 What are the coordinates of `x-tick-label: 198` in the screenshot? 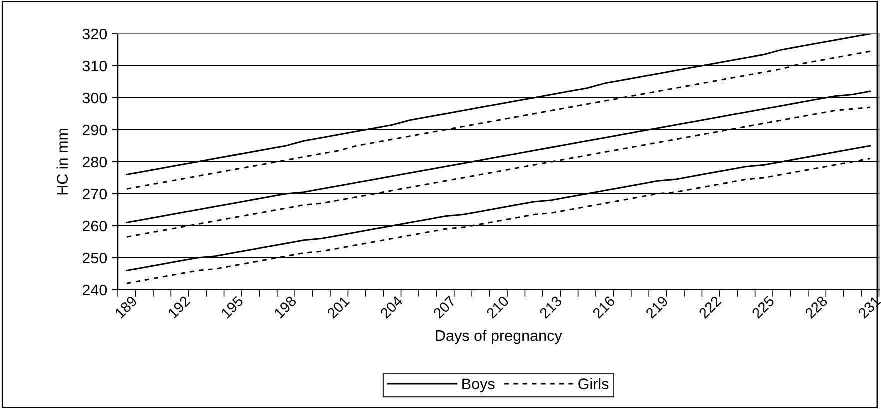 It's located at (286, 307).